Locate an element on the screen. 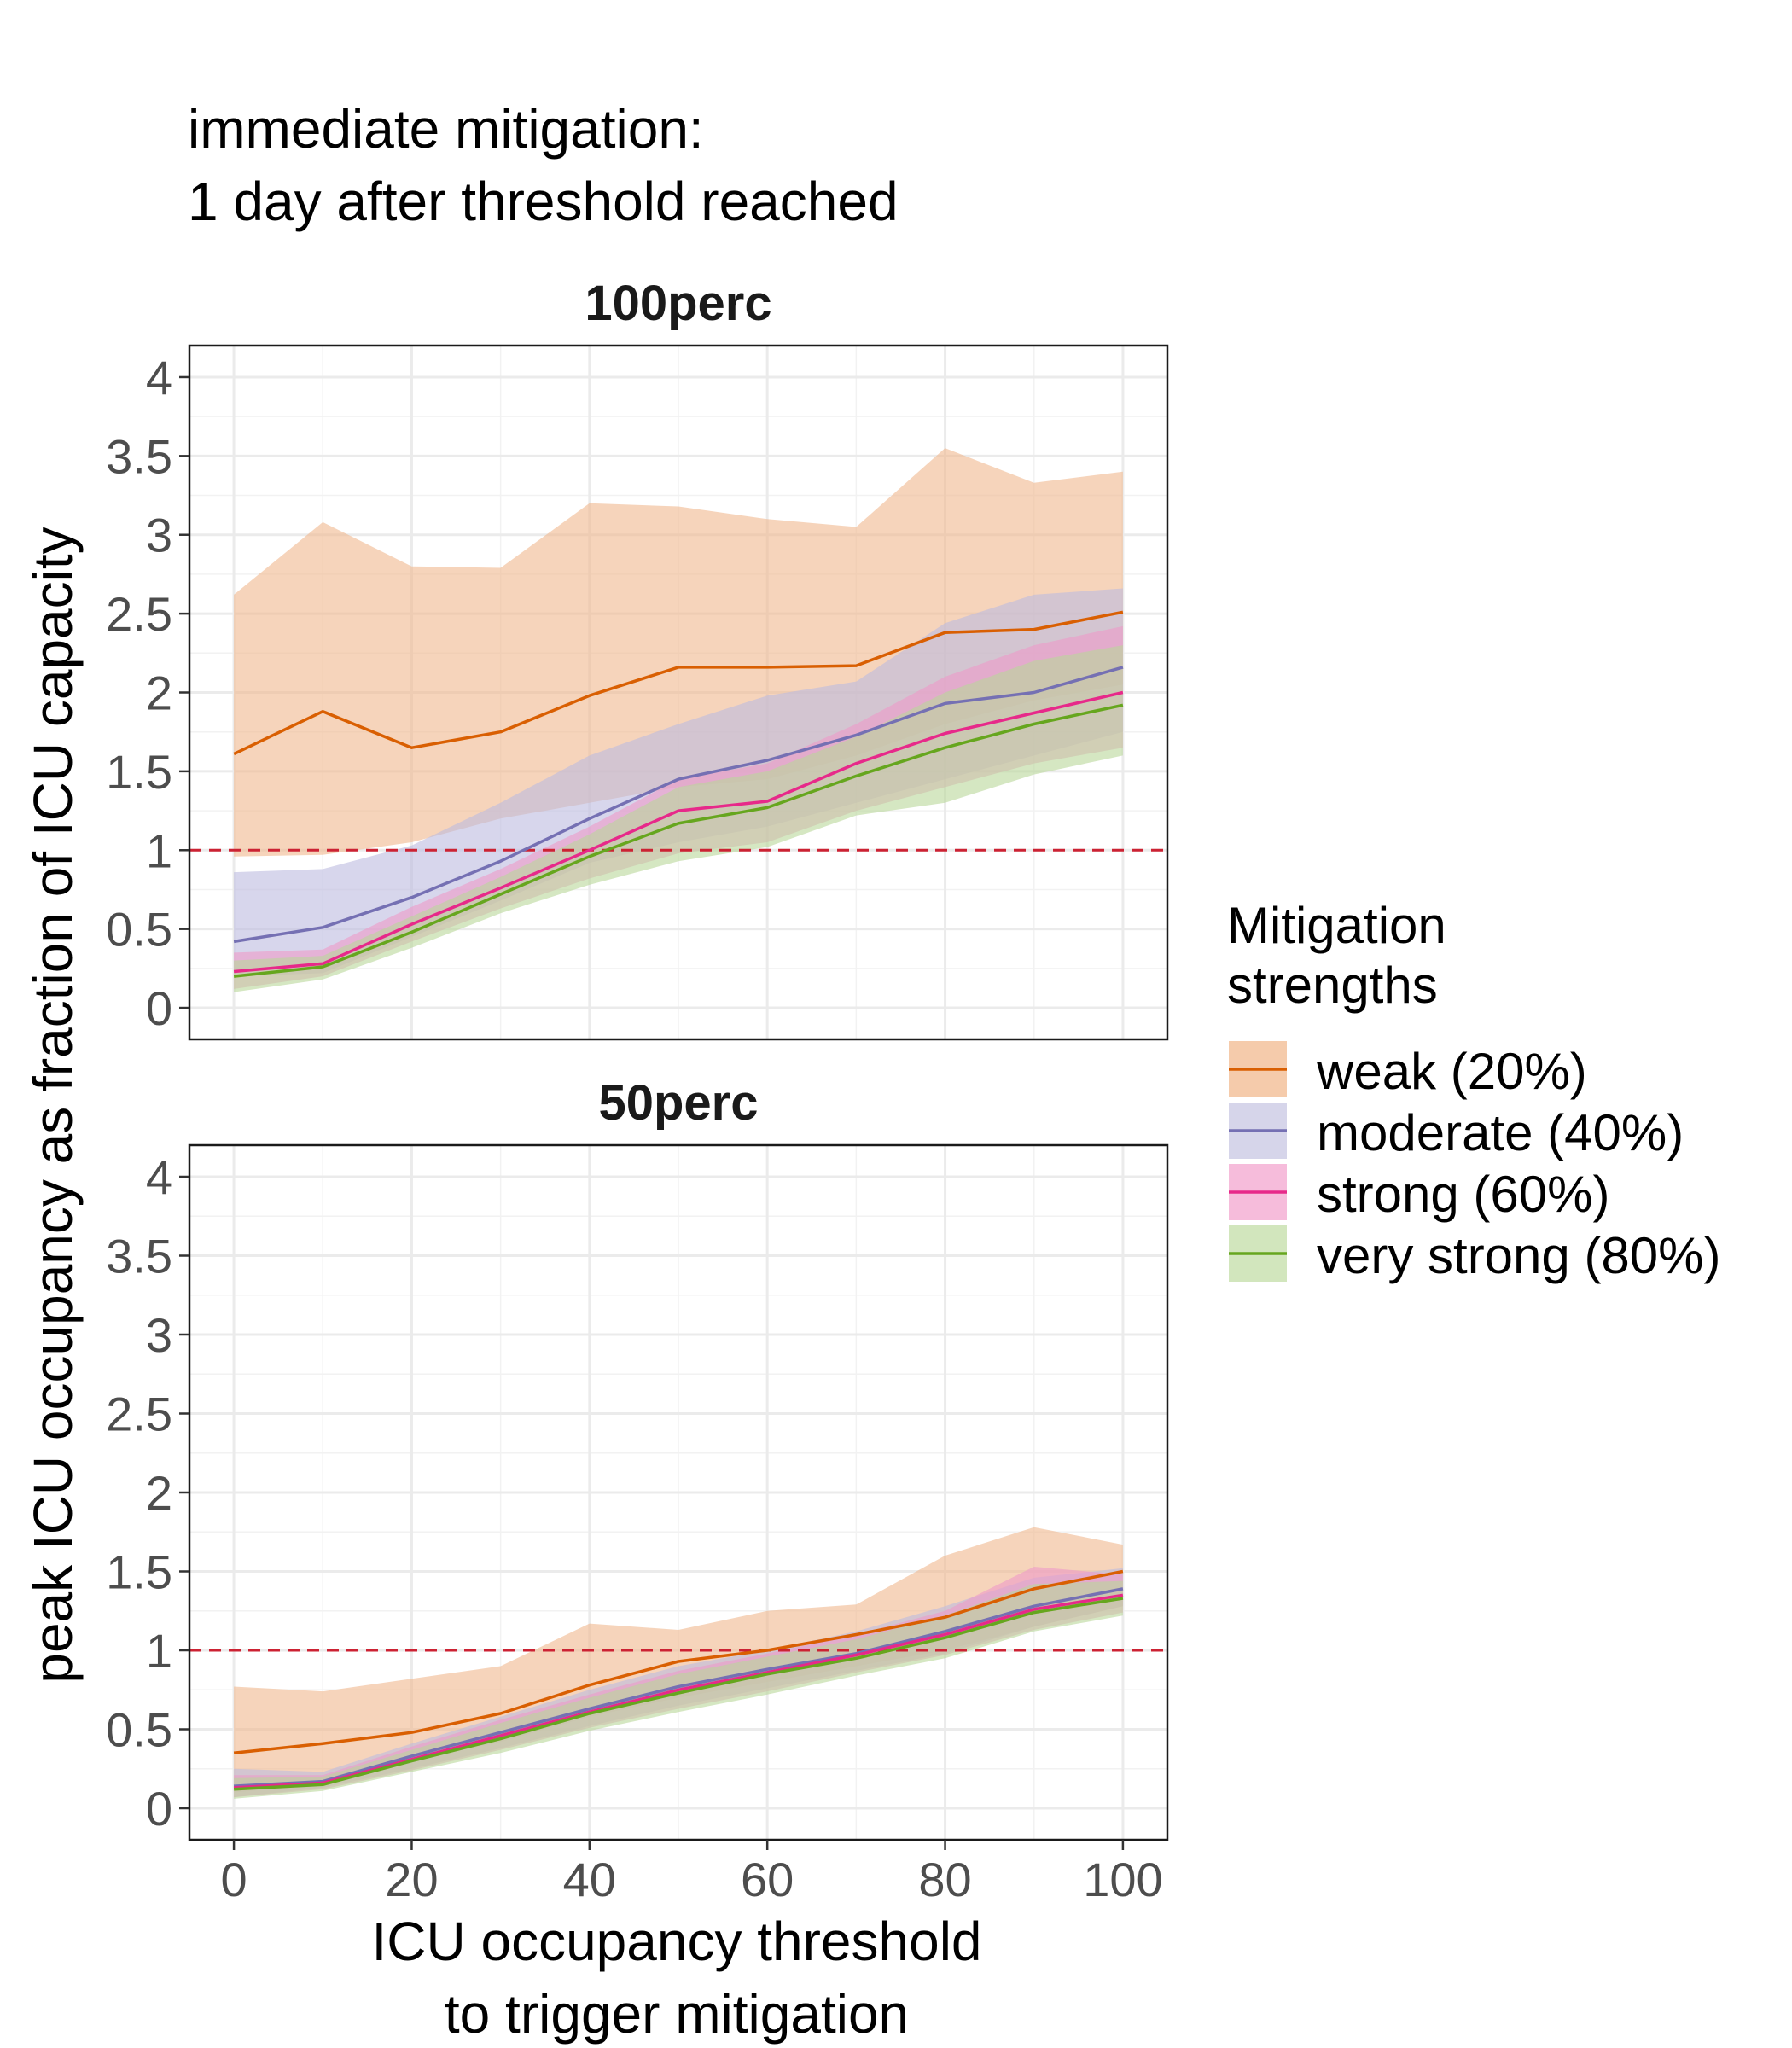 The height and width of the screenshot is (2048, 1792). x-axis-label-line-2: to trigger mitigation is located at coordinates (677, 2014).